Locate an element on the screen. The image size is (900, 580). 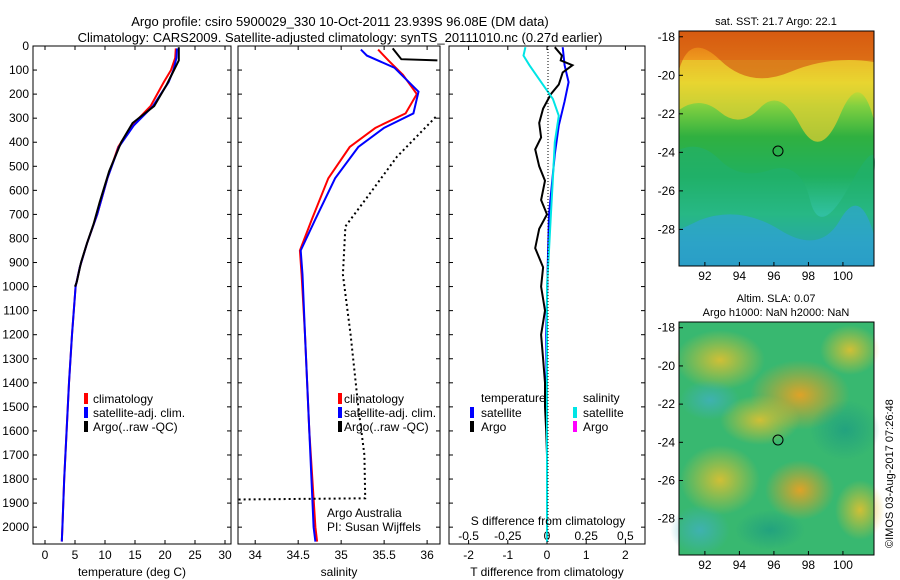
difference-top-xlabel: S difference from climatology is located at coordinates (548, 521).